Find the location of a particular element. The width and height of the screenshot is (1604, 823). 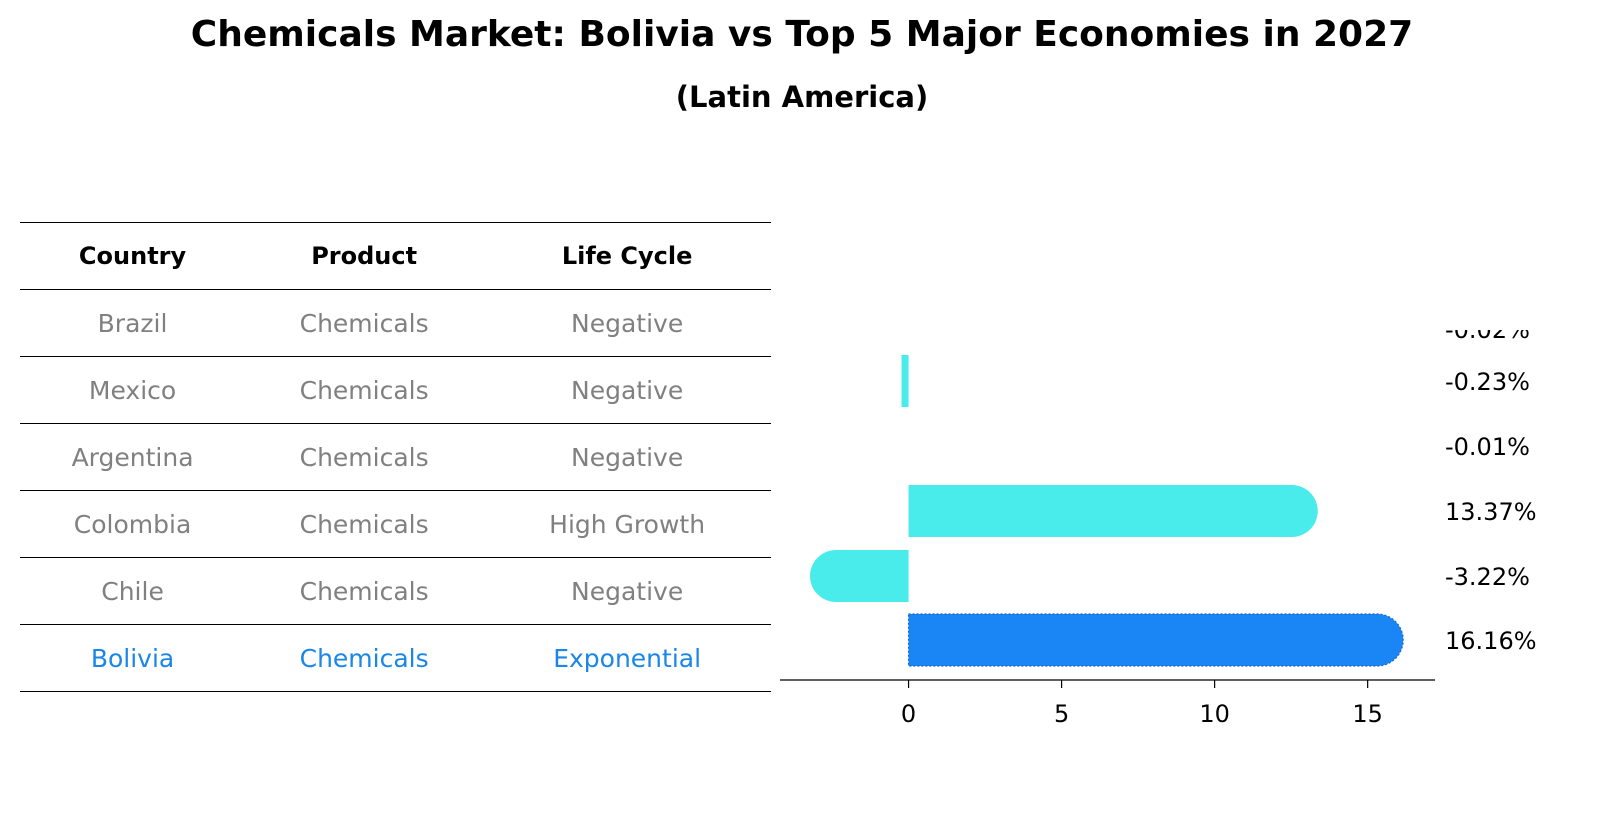

x-tick-label-15: 15 is located at coordinates (1367, 714).